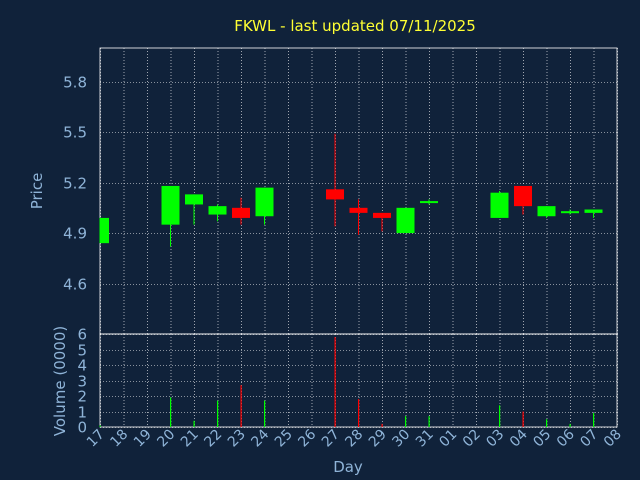  Describe the element at coordinates (355, 26) in the screenshot. I see `chart-title: FKWL - last updated 07/11/2025` at that location.